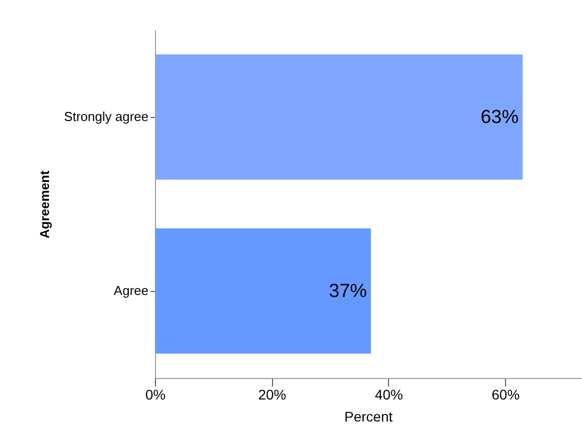  Describe the element at coordinates (155, 394) in the screenshot. I see `x-tick-label: 0%` at that location.